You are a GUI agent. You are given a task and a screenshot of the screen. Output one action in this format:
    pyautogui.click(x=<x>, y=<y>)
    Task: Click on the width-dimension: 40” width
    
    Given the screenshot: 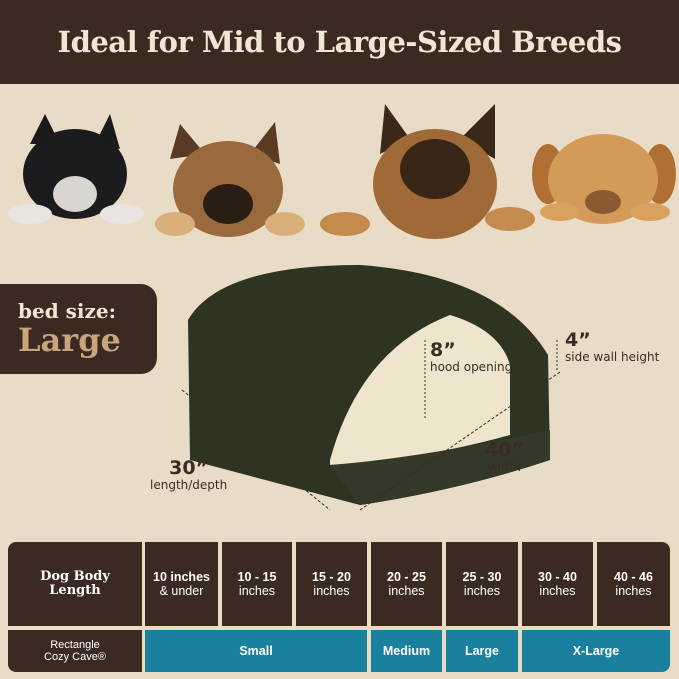 What is the action you would take?
    pyautogui.click(x=504, y=456)
    